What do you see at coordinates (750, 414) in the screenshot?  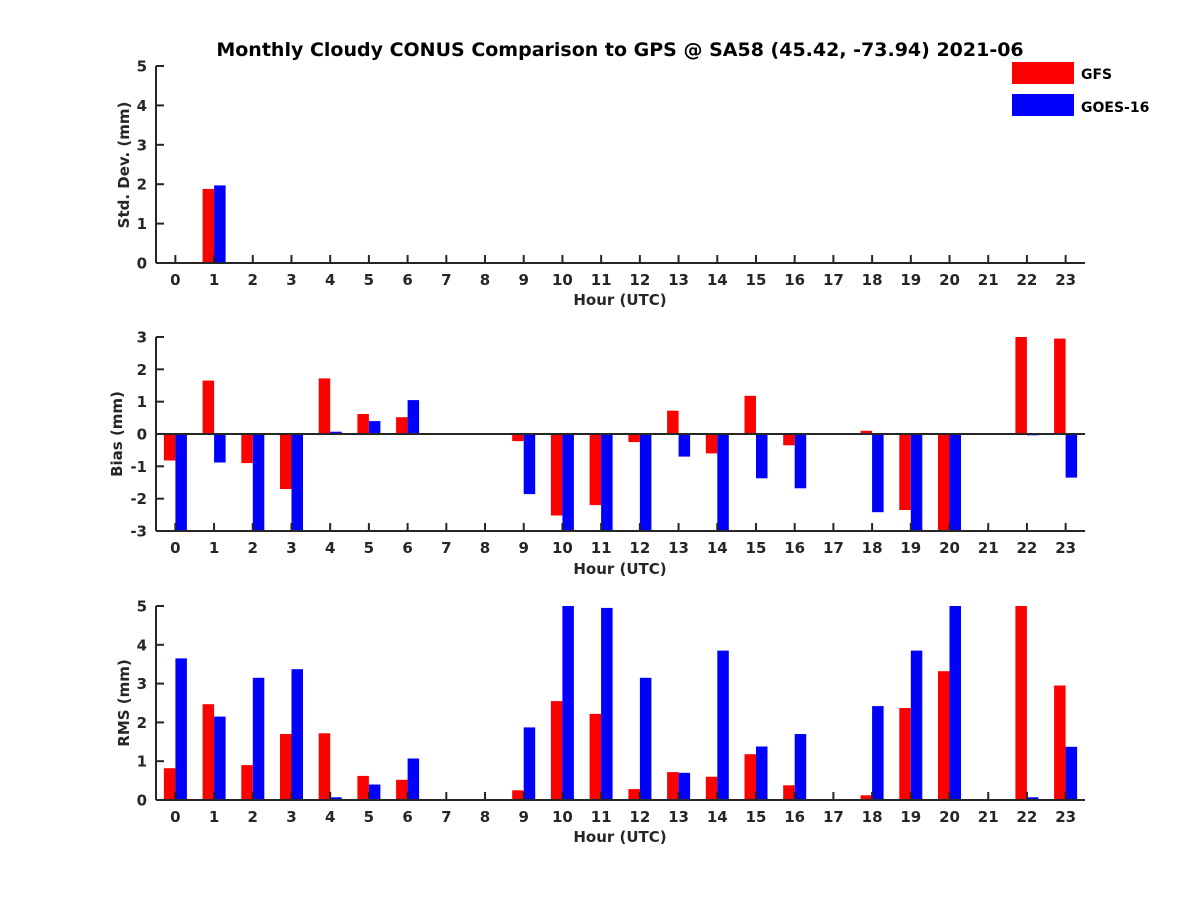 I see `bias-bar-gfs-h15` at bounding box center [750, 414].